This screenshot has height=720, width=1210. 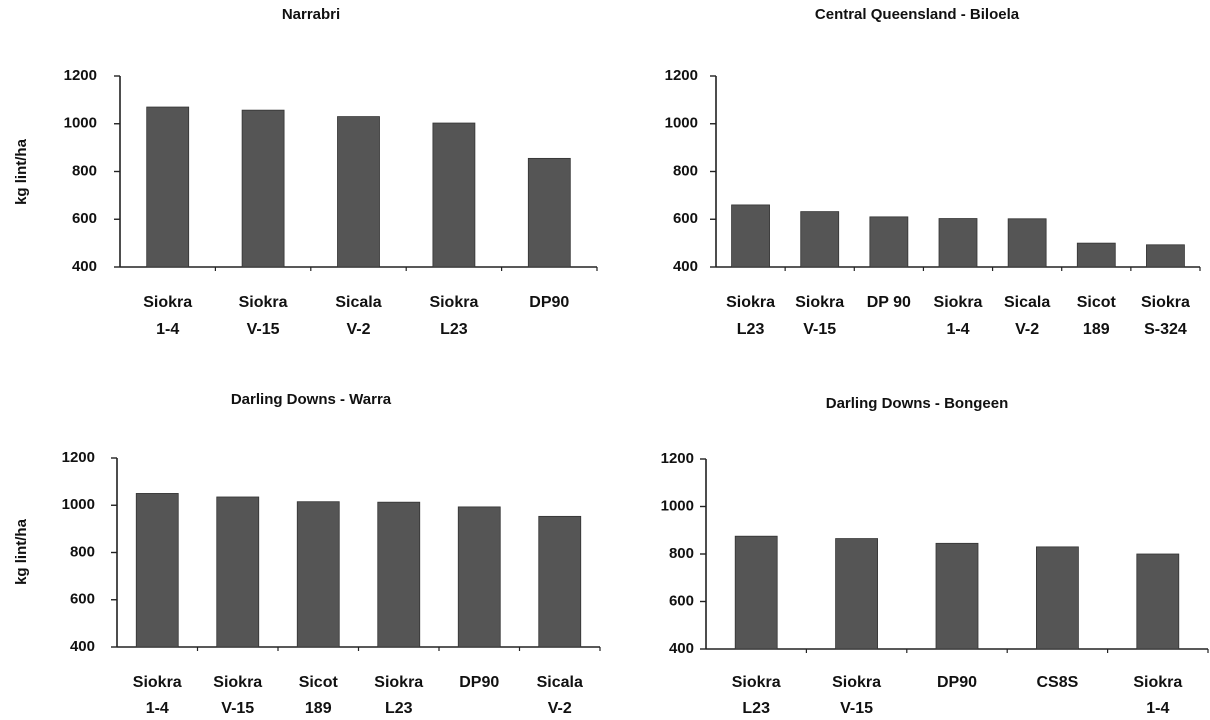 I want to click on chart-title: Narrabri, so click(x=311, y=14).